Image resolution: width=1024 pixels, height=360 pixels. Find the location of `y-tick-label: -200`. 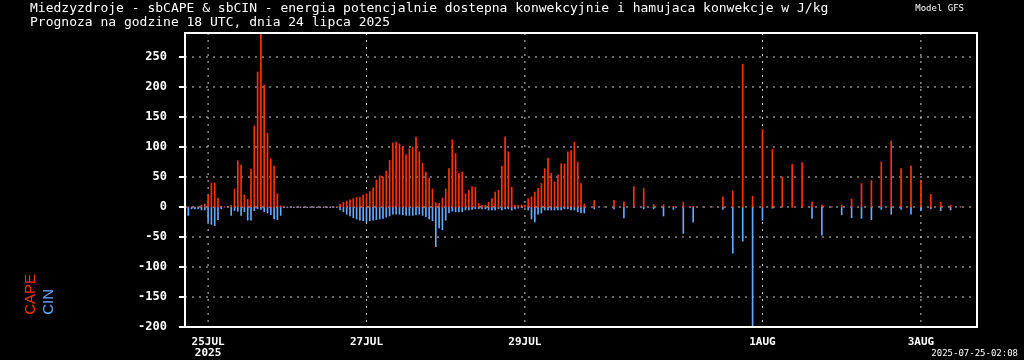

y-tick-label: -200 is located at coordinates (152, 326).